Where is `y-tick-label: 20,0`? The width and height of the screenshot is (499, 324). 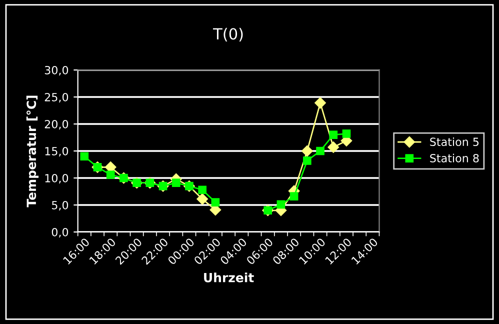
y-tick-label: 20,0 is located at coordinates (56, 125).